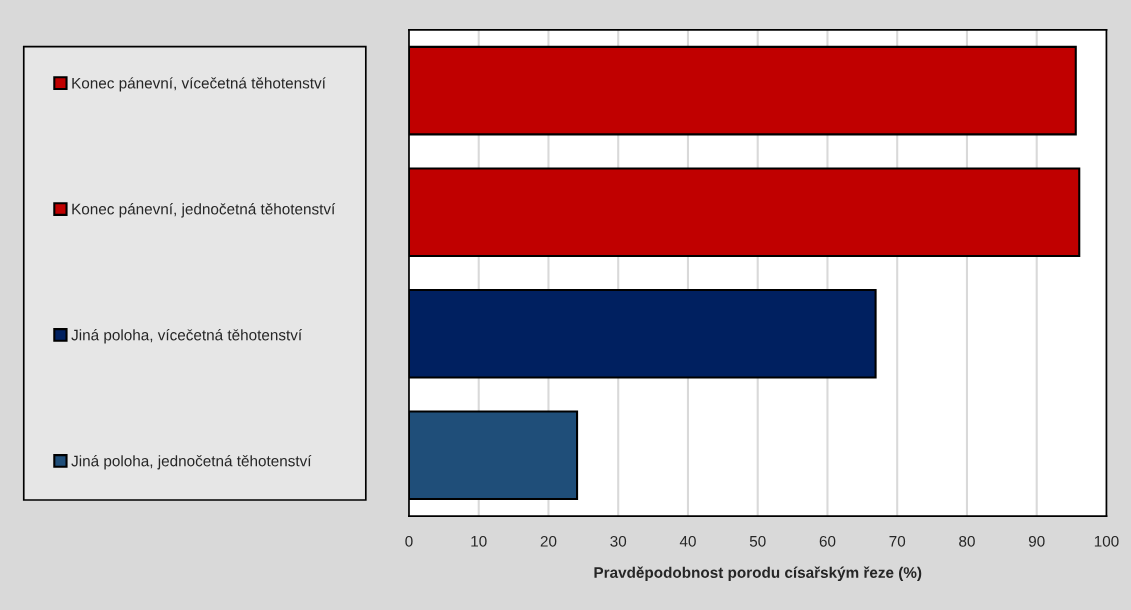  What do you see at coordinates (409, 541) in the screenshot?
I see `x-tick-label: 0` at bounding box center [409, 541].